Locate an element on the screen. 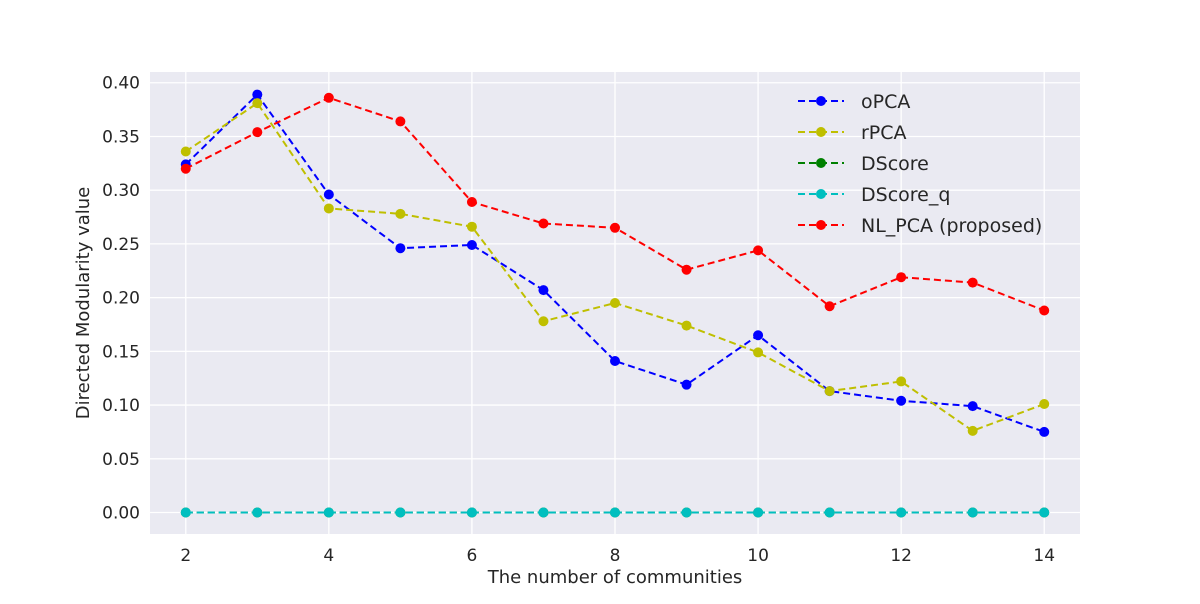 The image size is (1200, 604). legend-item: oPCA is located at coordinates (854, 102).